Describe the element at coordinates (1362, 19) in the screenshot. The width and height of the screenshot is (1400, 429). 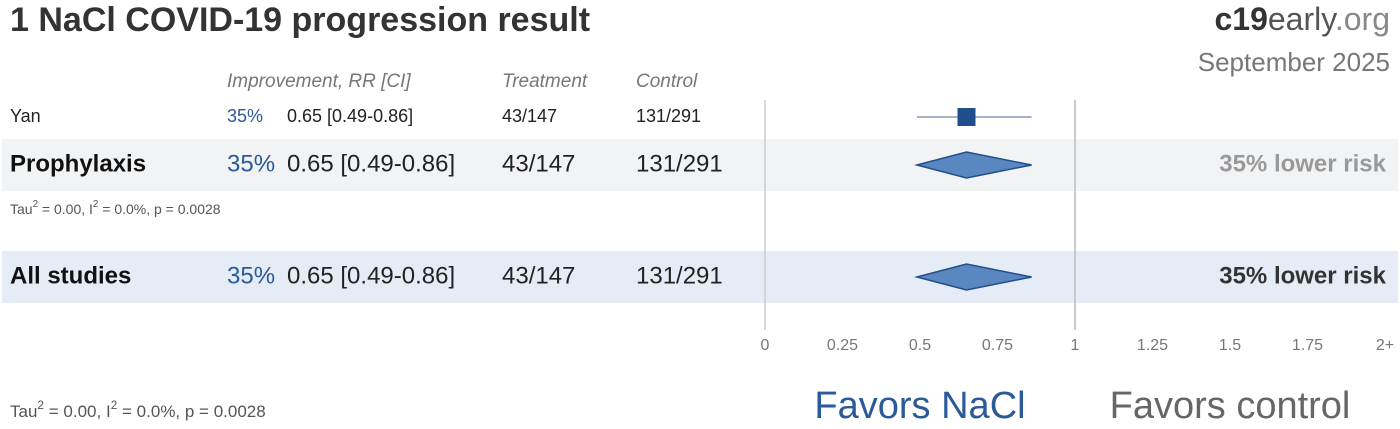
I see `brand-part: .org` at that location.